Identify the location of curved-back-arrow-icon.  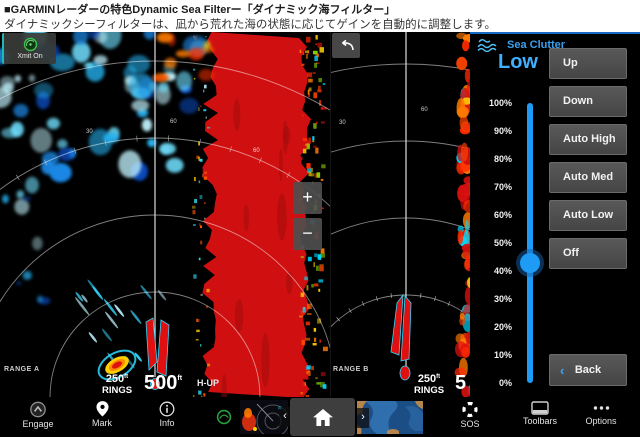
(347, 45).